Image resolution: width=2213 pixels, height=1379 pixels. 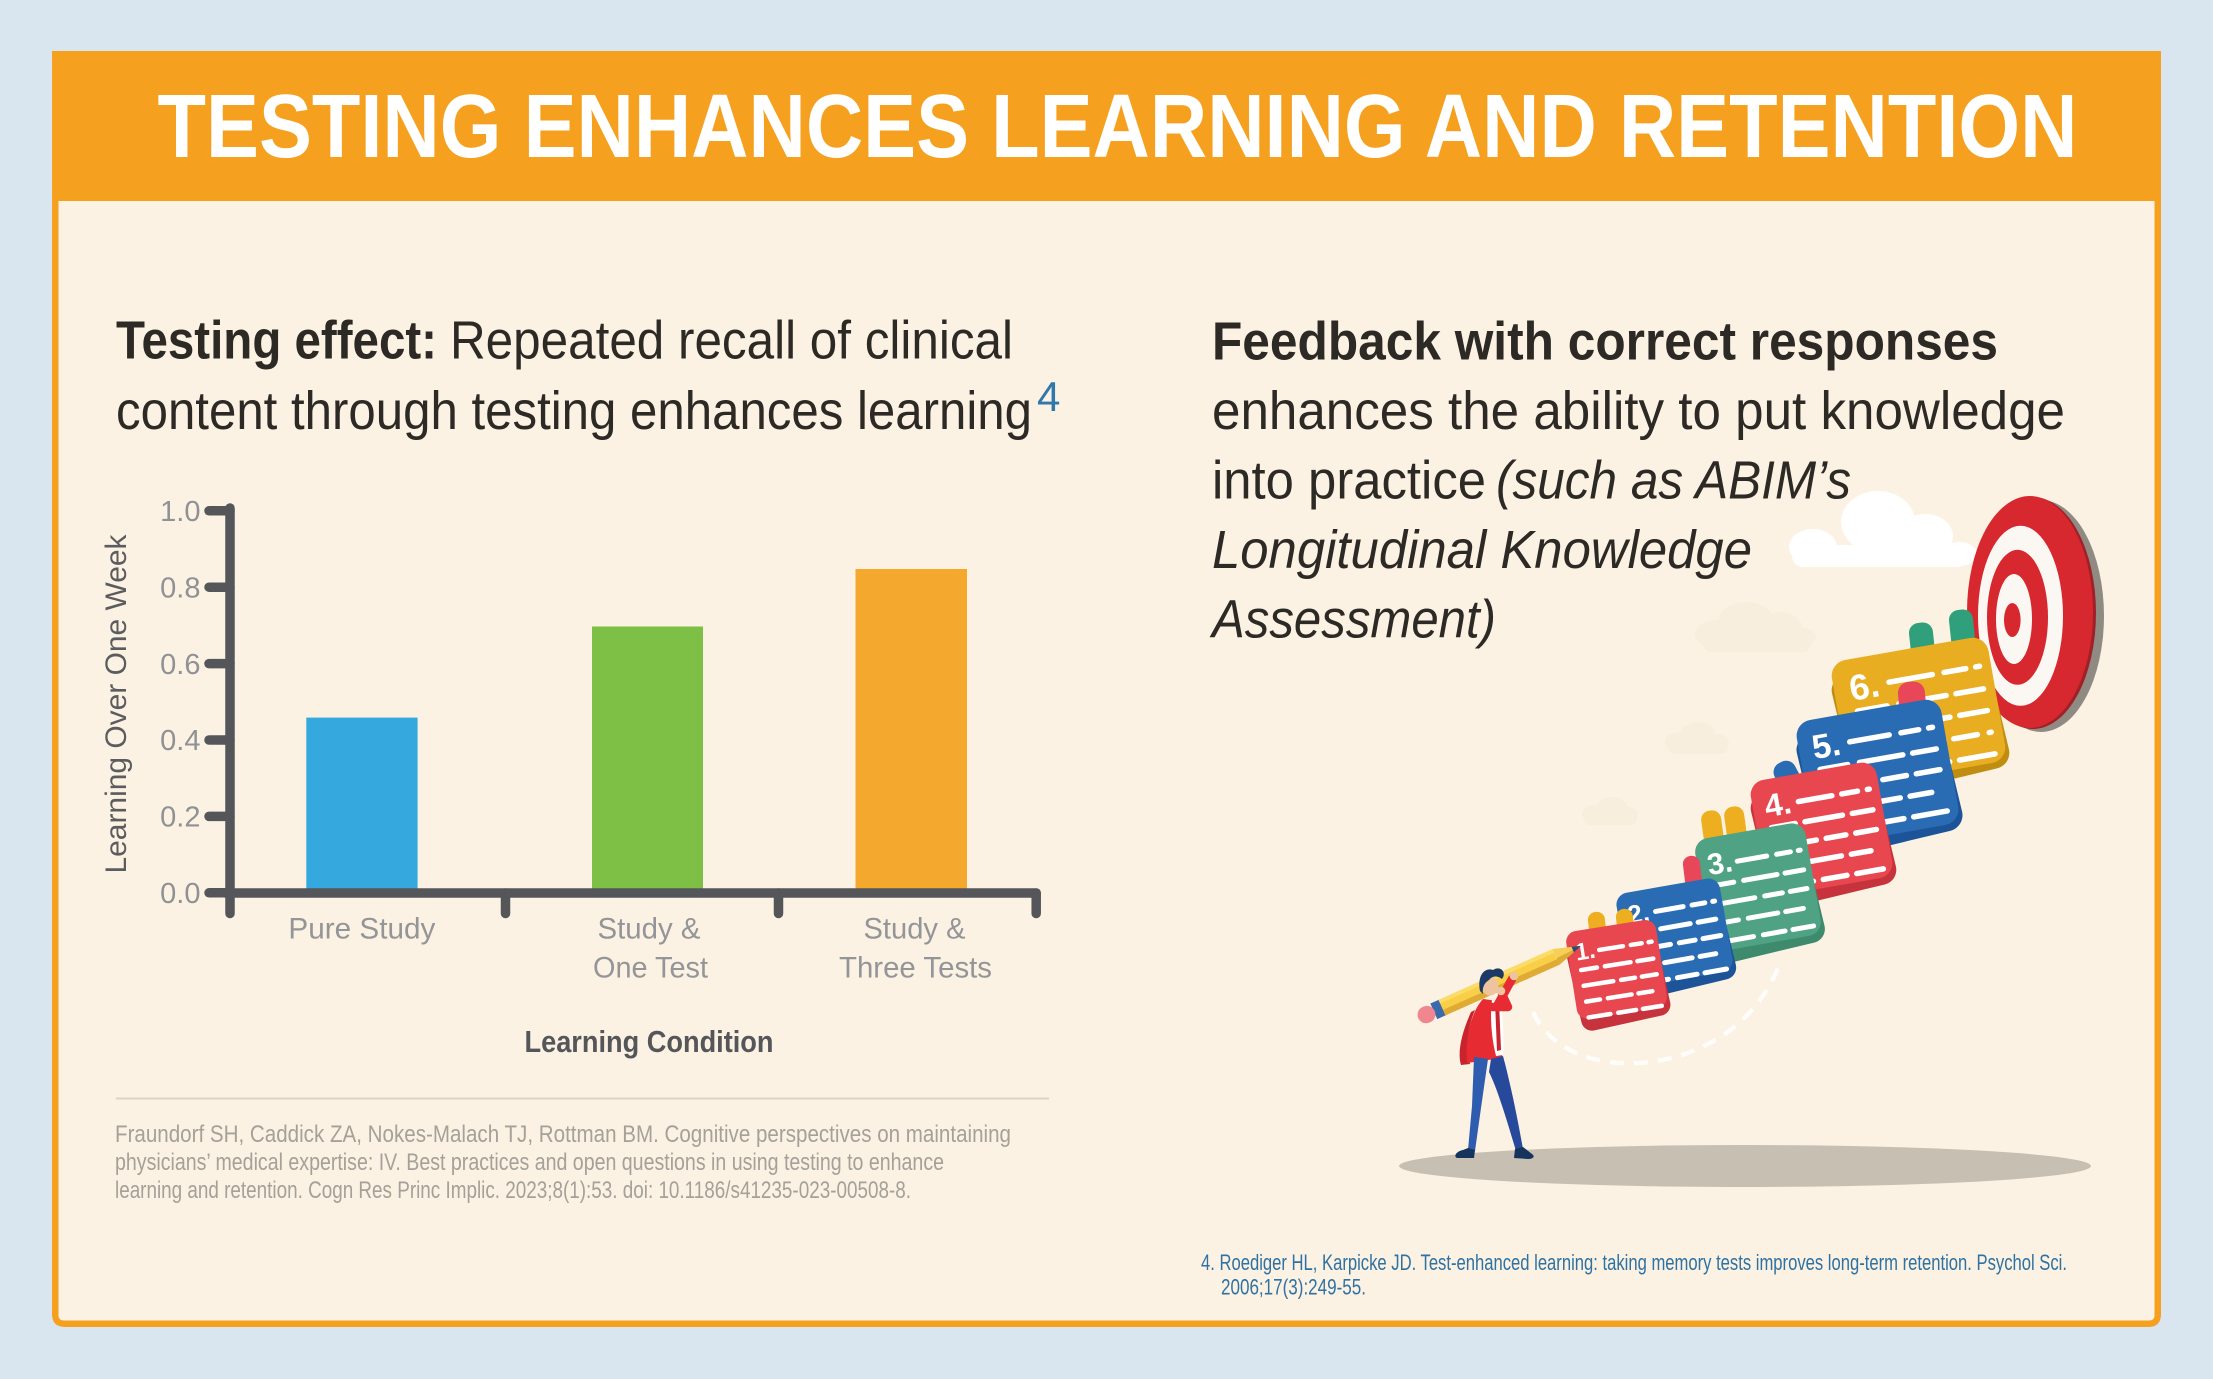 I want to click on svg-text: 0.6, so click(x=180, y=665).